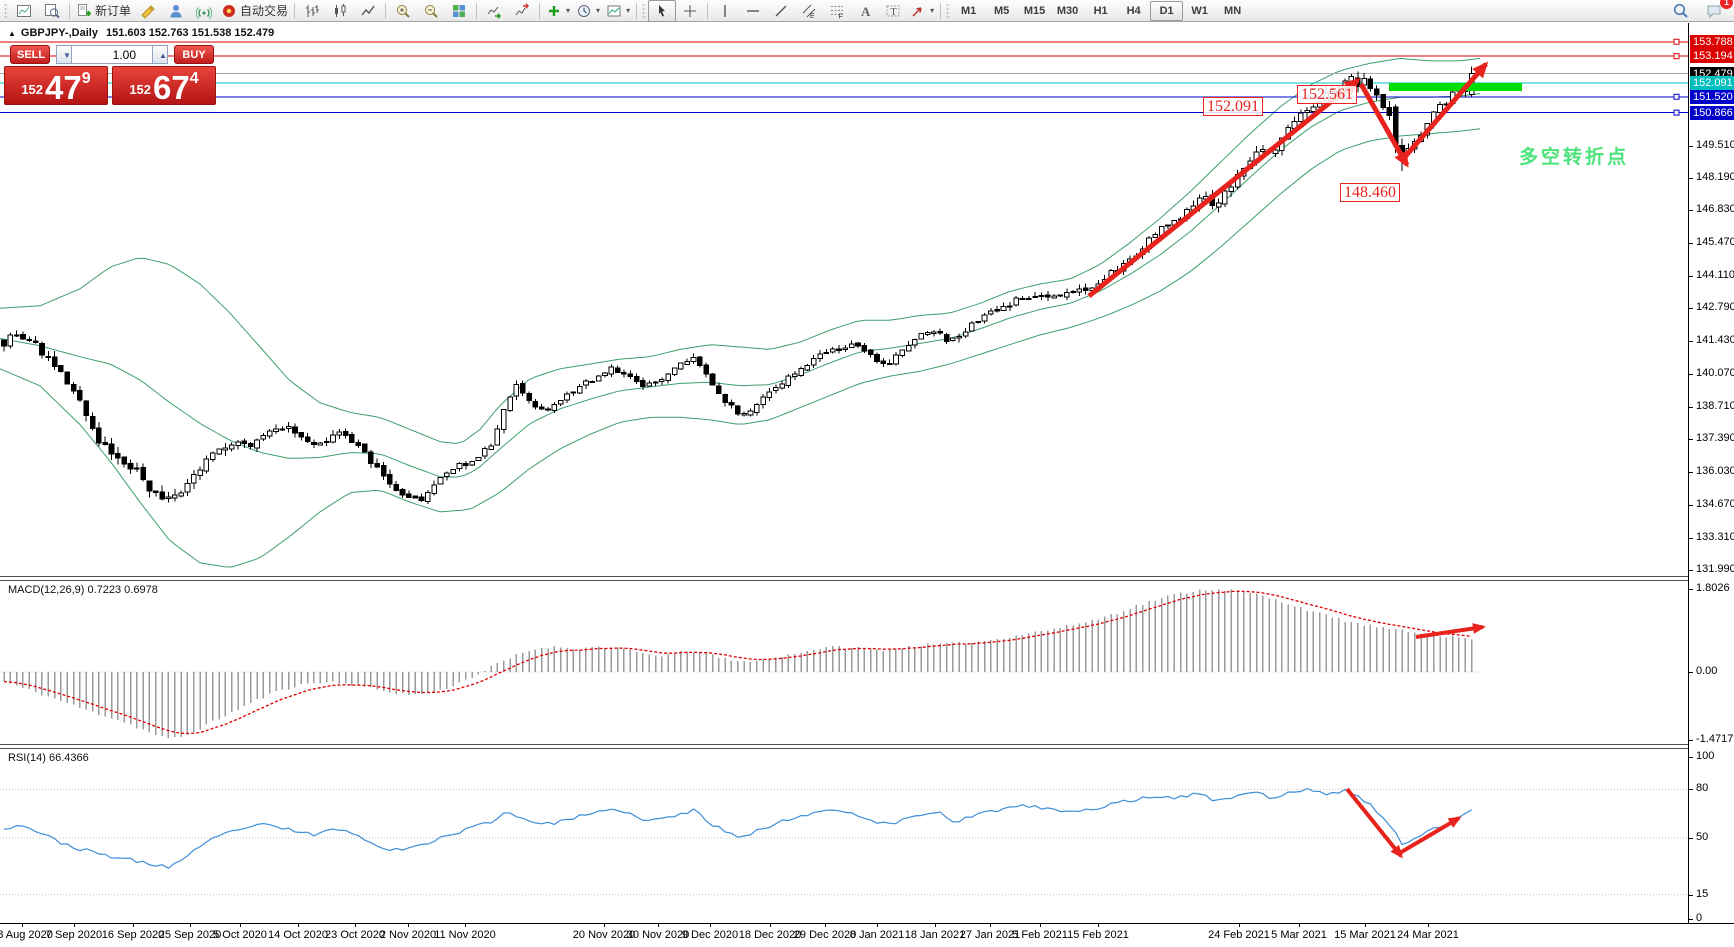 This screenshot has height=947, width=1734. What do you see at coordinates (59, 33) in the screenshot?
I see `symbol-period-label: GBPJPY-,Daily` at bounding box center [59, 33].